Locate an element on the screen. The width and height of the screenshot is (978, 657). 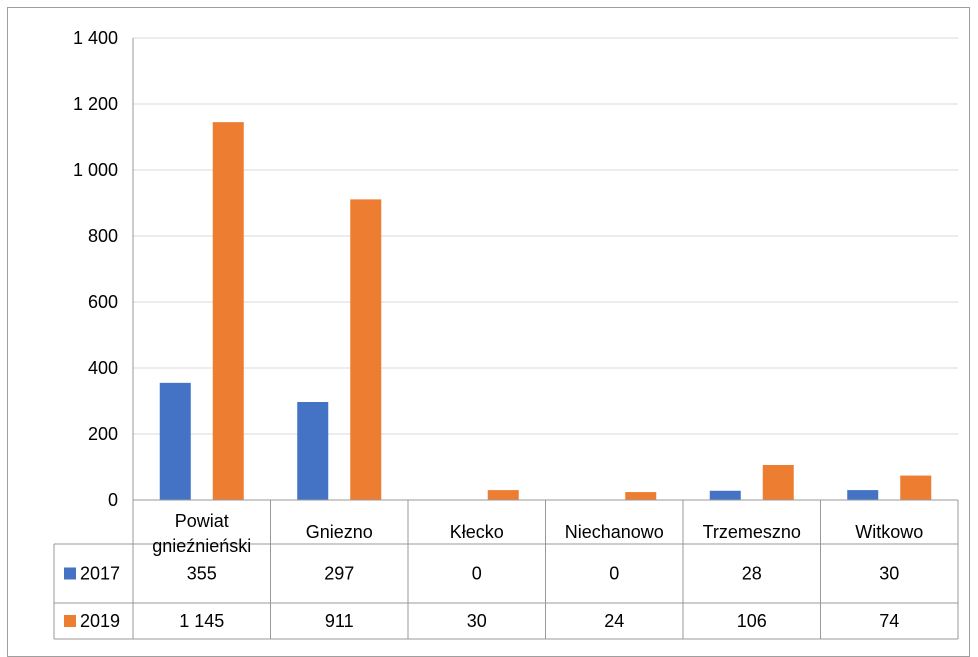
y-tick-label: 400 is located at coordinates (103, 368).